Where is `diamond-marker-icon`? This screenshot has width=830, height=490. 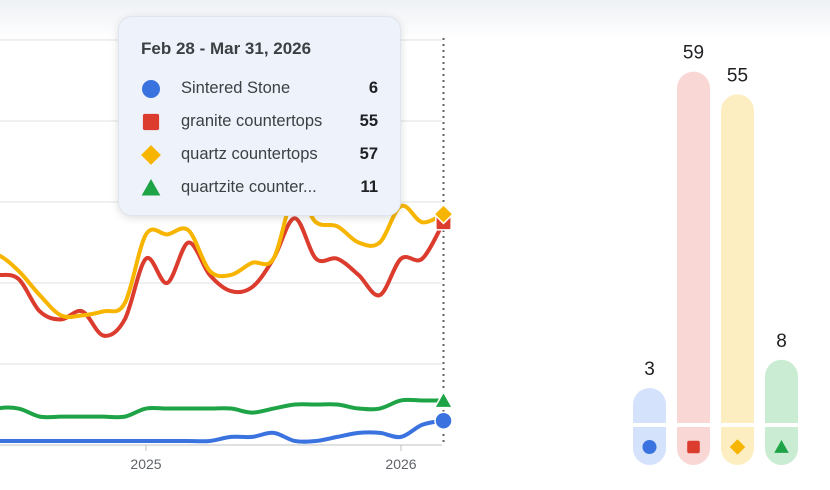
diamond-marker-icon is located at coordinates (151, 154).